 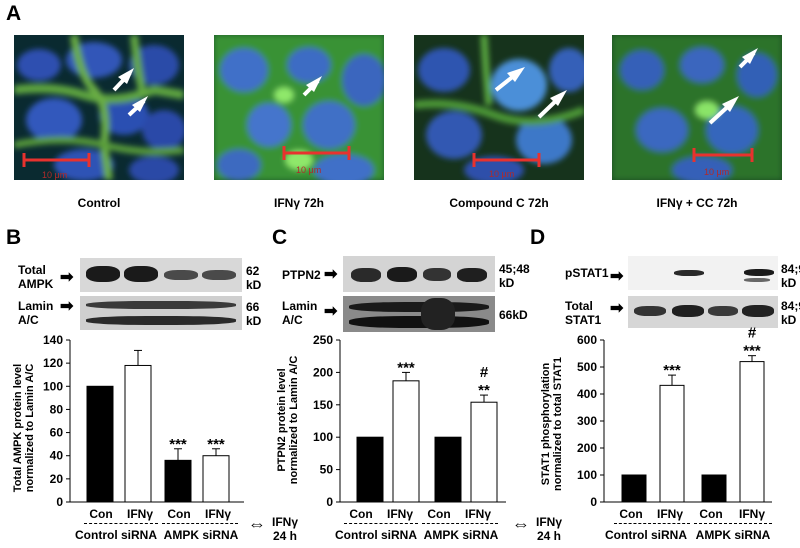 I want to click on y-tick-label: 20, so click(x=57, y=479).